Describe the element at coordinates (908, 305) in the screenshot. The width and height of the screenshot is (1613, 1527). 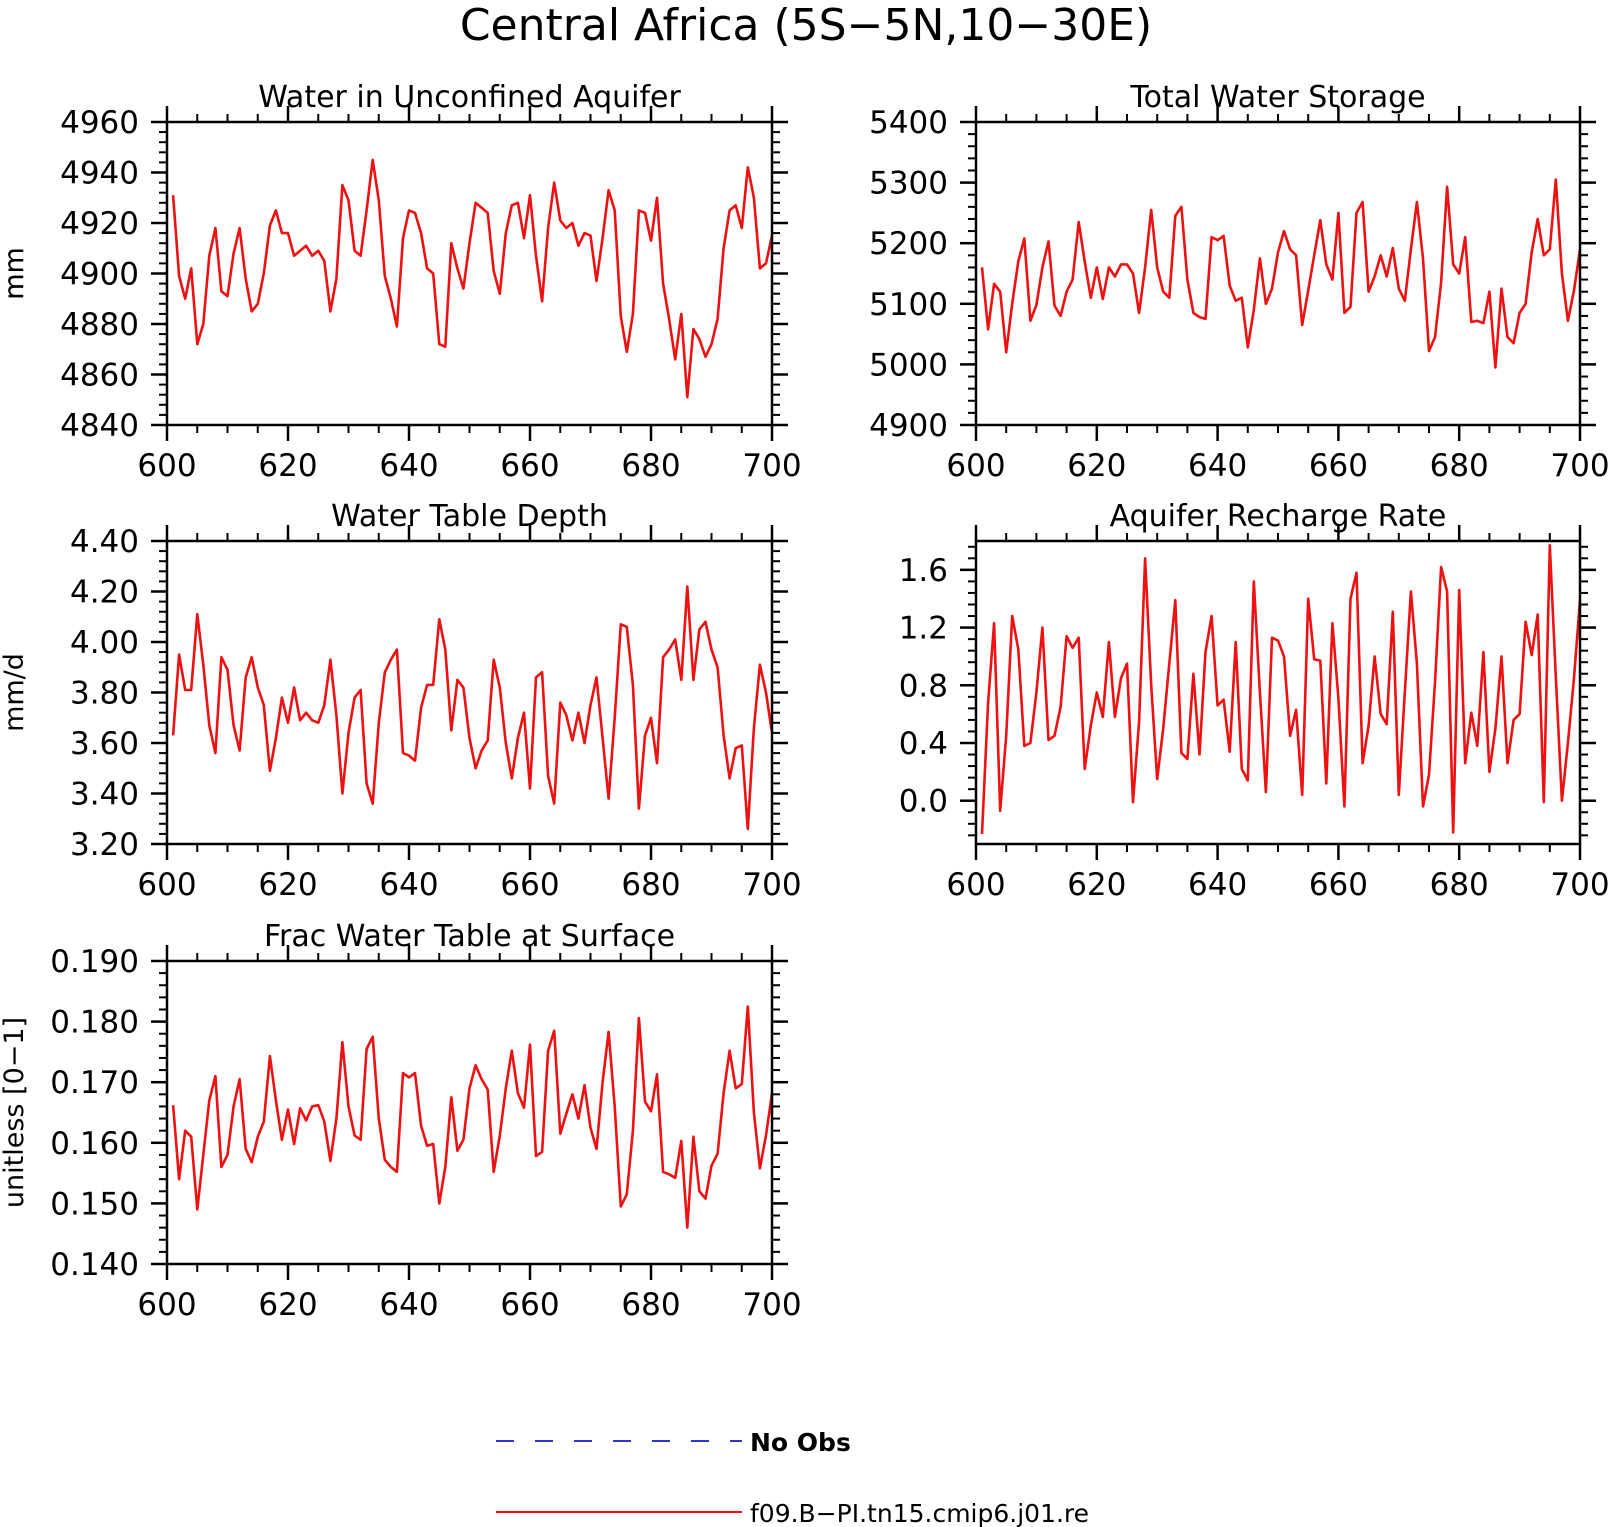
I see `y-tick-label: 5100` at that location.